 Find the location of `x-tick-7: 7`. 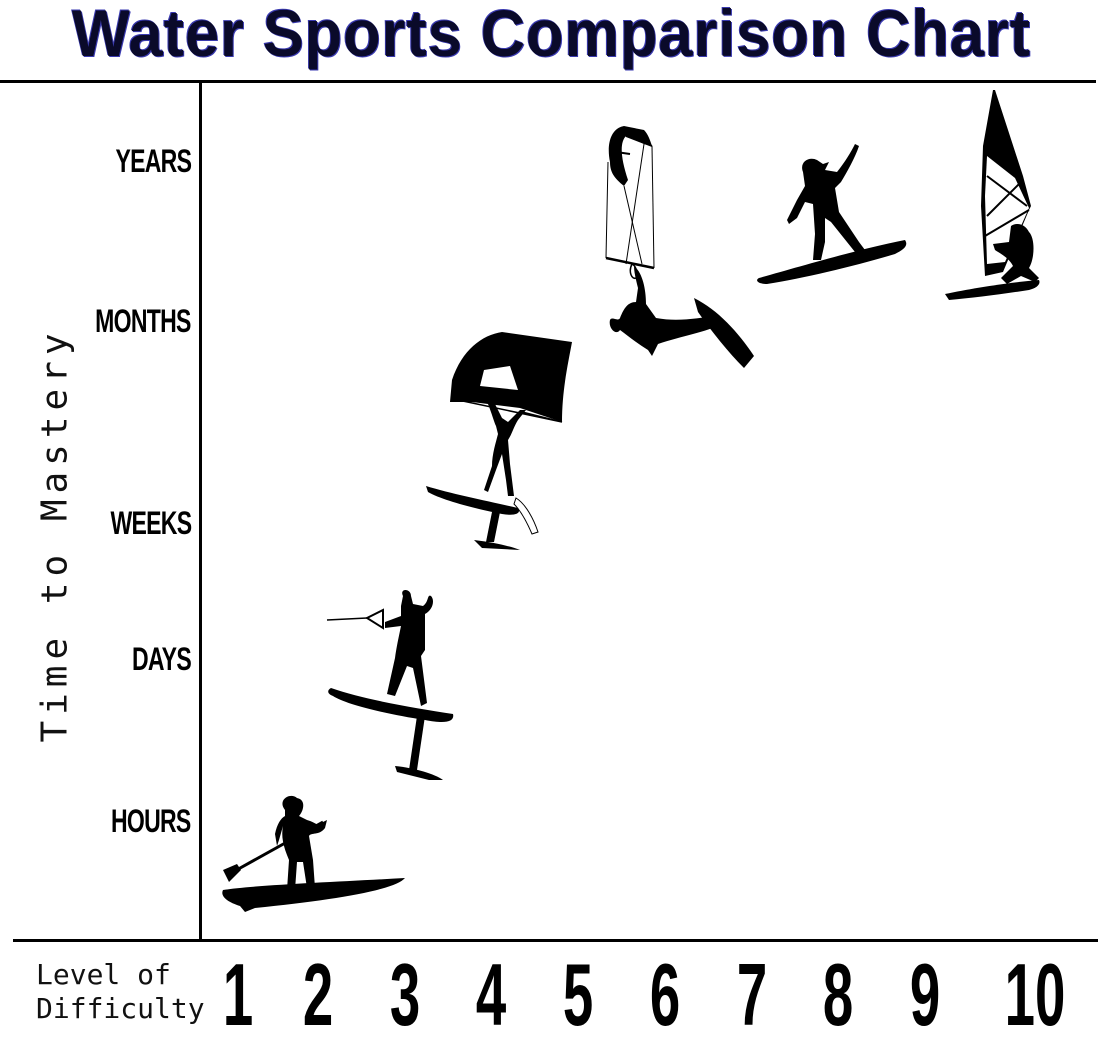

x-tick-7: 7 is located at coordinates (752, 994).